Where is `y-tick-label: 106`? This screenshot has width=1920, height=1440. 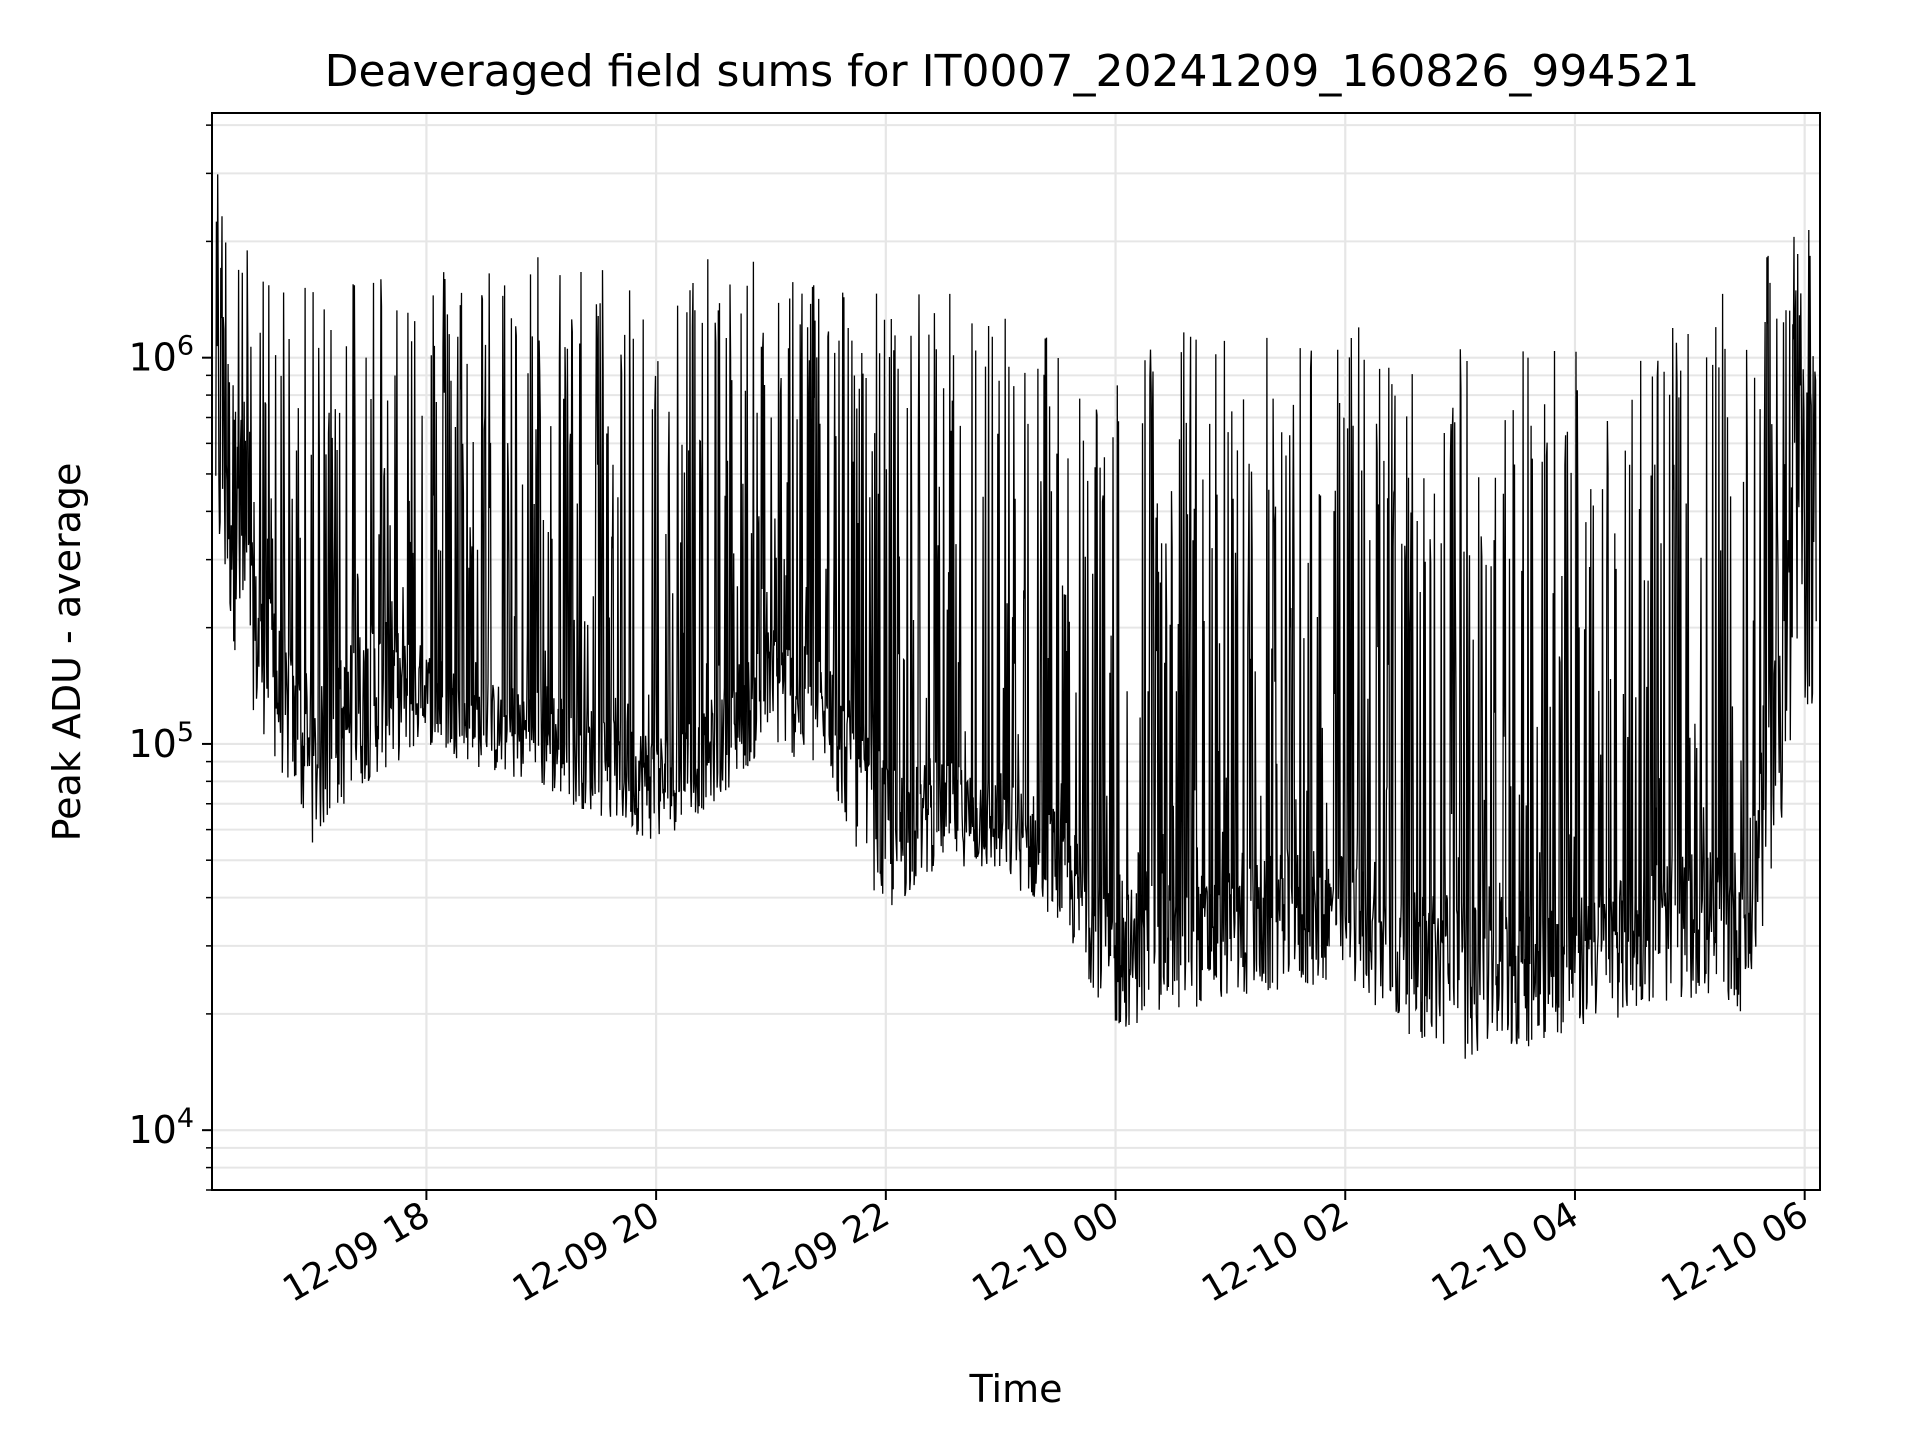 y-tick-label: 106 is located at coordinates (161, 355).